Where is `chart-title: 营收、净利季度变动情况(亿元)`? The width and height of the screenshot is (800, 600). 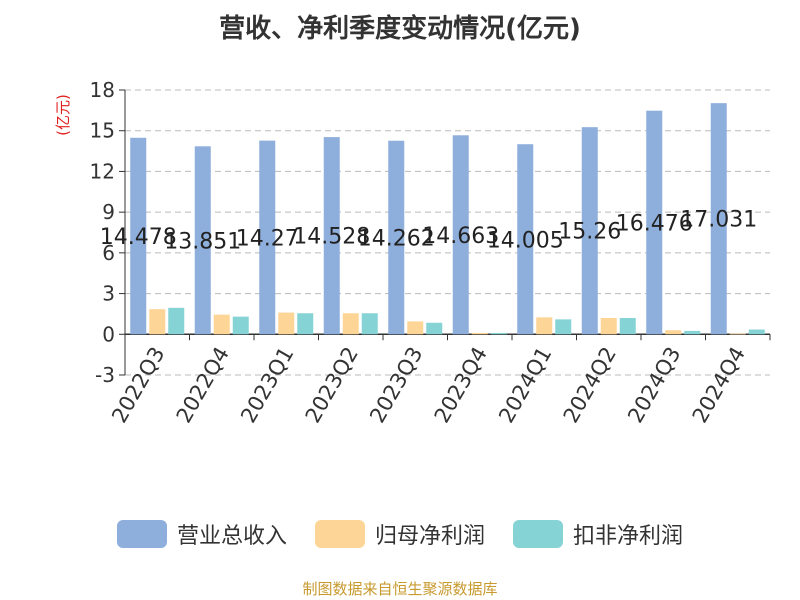 chart-title: 营收、净利季度变动情况(亿元) is located at coordinates (400, 29).